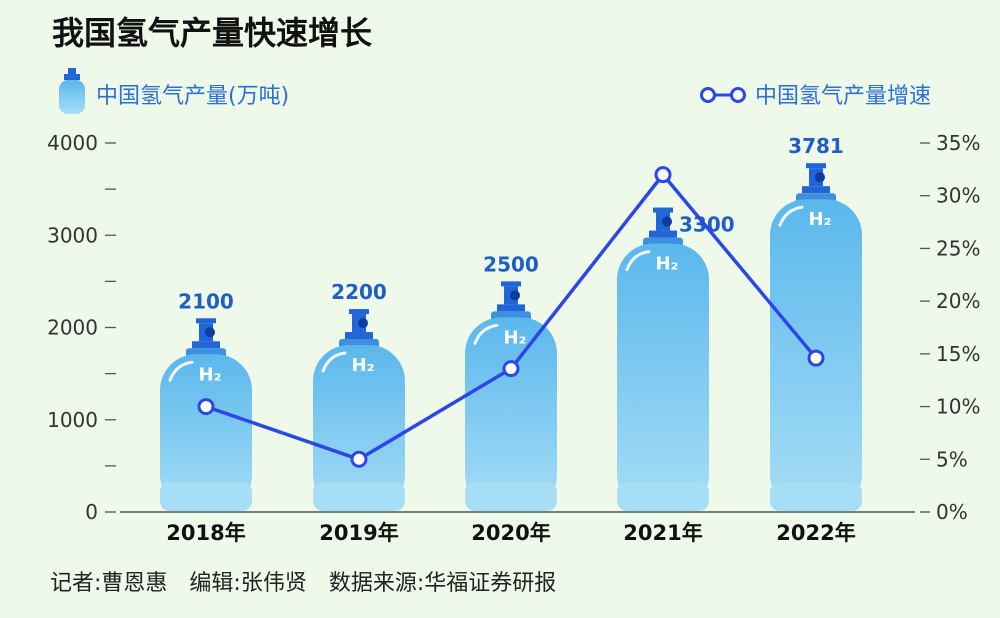 This screenshot has height=618, width=1000. I want to click on bar-value-label: 2100, so click(206, 301).